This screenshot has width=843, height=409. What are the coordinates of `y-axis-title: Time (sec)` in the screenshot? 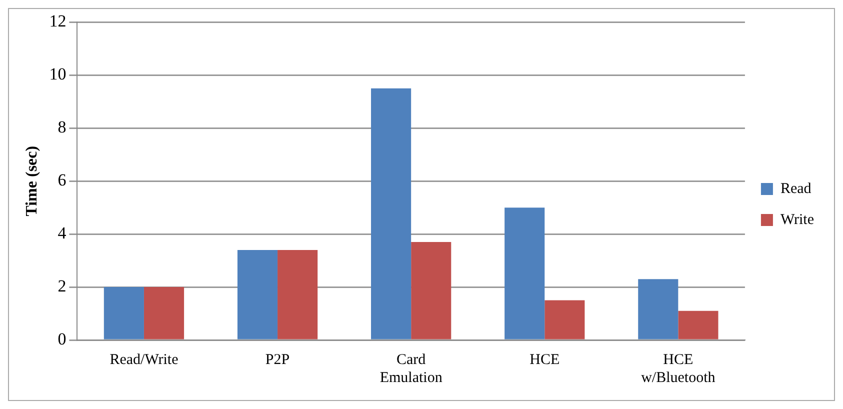 It's located at (32, 181).